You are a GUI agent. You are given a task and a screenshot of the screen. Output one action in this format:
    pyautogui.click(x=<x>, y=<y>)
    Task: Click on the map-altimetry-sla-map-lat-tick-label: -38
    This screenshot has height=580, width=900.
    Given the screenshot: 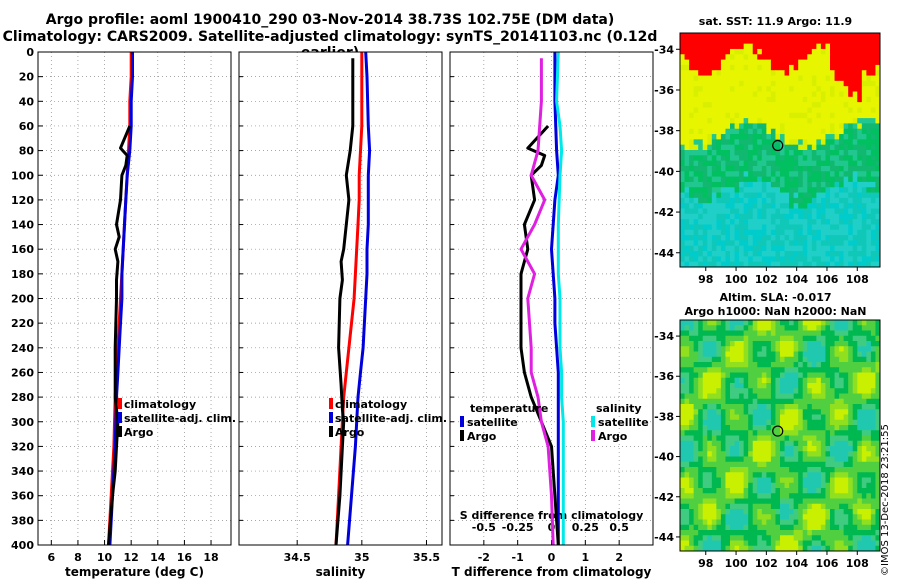 What is the action you would take?
    pyautogui.click(x=664, y=416)
    